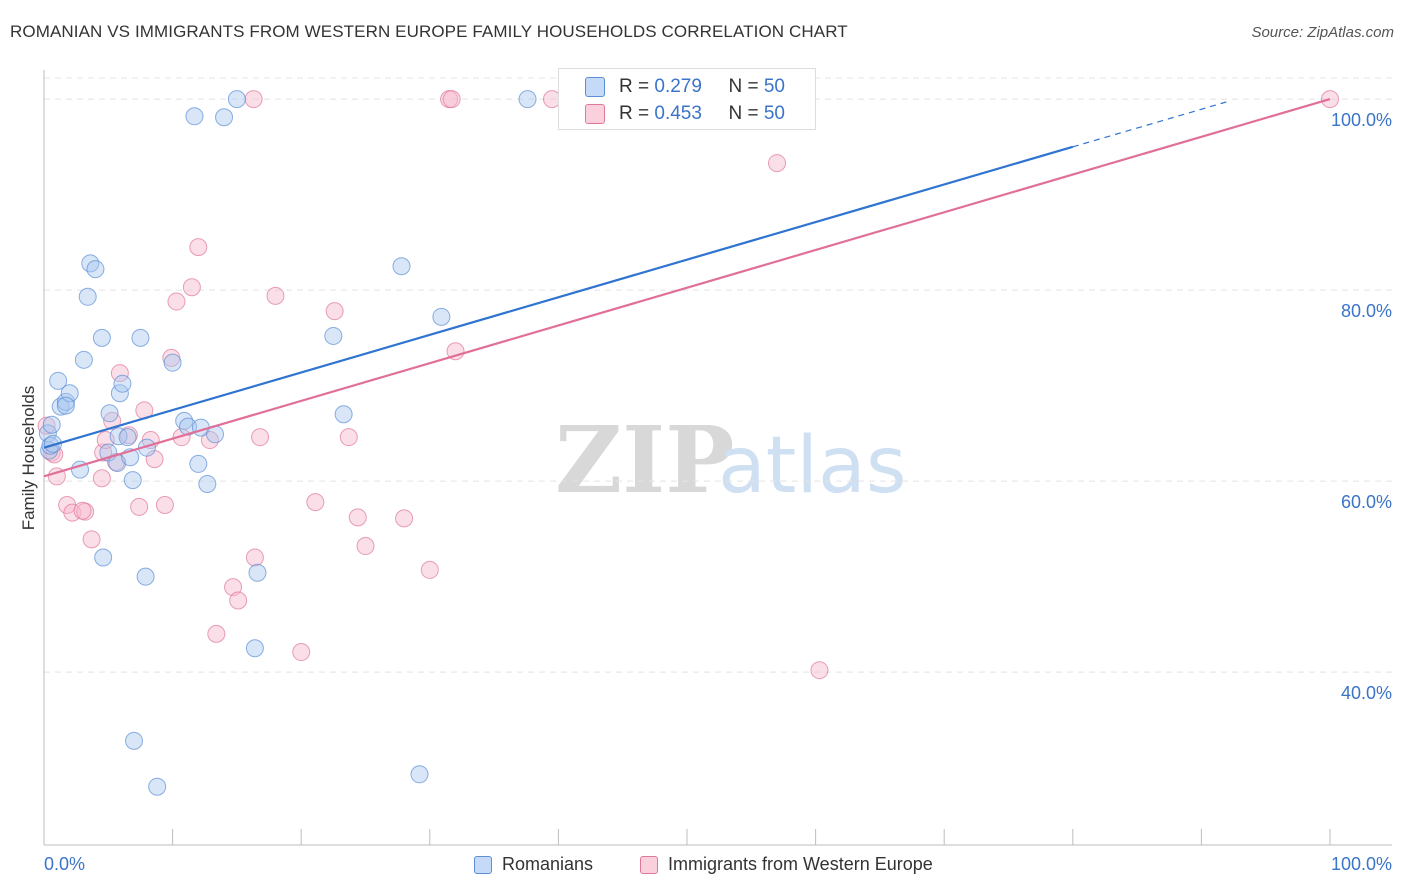 The width and height of the screenshot is (1406, 892). Describe the element at coordinates (1366, 311) in the screenshot. I see `y-tick-label: 80.0%` at that location.